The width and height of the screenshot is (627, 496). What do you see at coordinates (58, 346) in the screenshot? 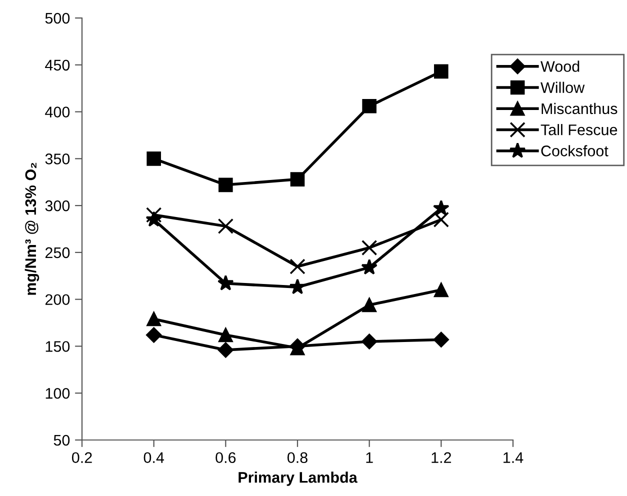
I see `y-tick-label: 150` at bounding box center [58, 346].